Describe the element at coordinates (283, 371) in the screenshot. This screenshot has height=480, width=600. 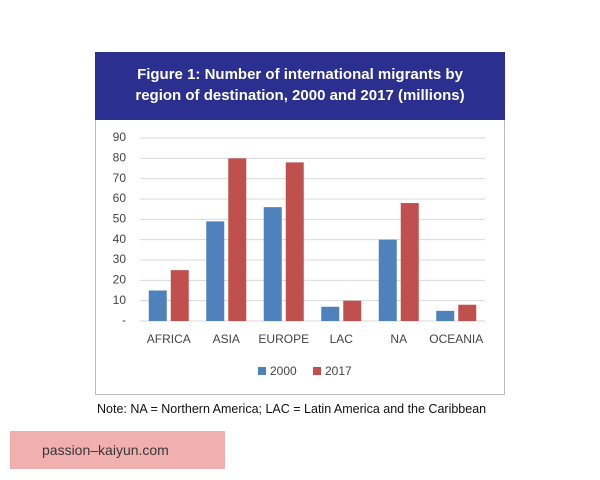
I see `legend-label: 2000` at that location.